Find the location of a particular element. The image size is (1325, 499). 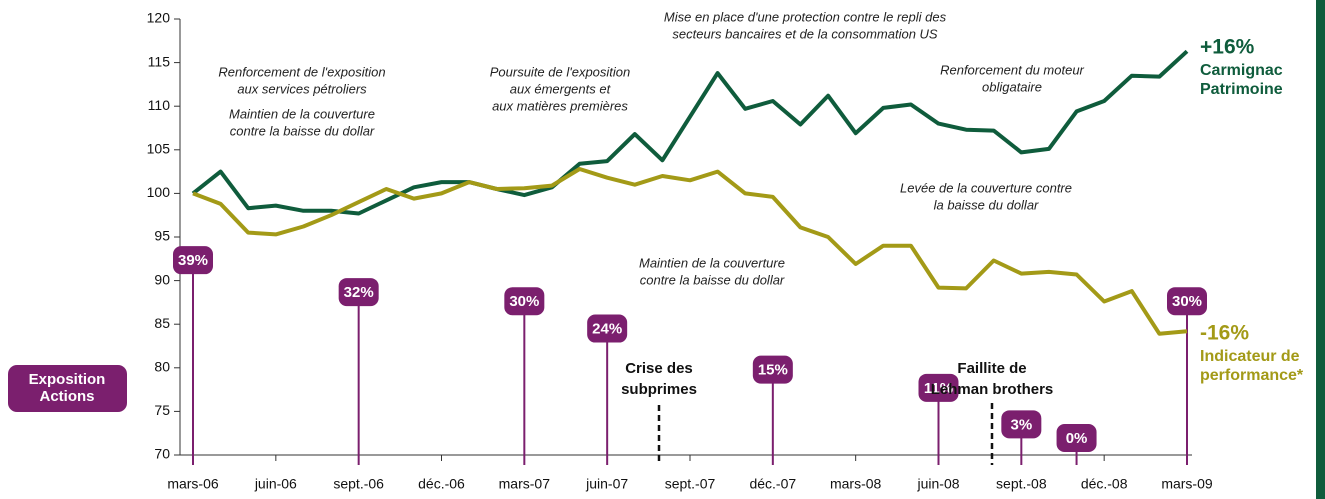

x-tick-label: déc.-08 is located at coordinates (1104, 484).